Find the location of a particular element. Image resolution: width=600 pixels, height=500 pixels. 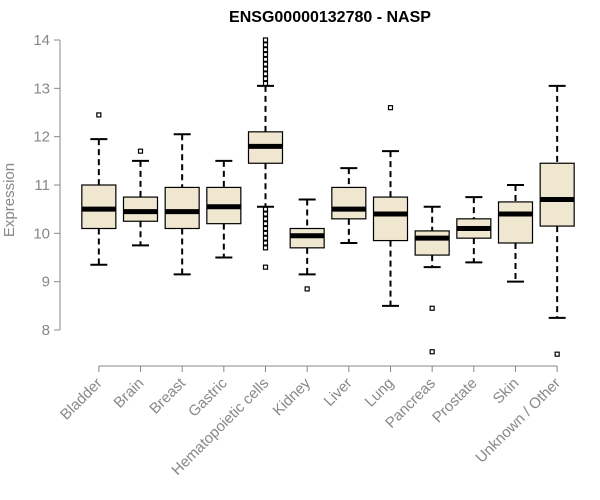

x-tick-label: Bladder is located at coordinates (81, 399).